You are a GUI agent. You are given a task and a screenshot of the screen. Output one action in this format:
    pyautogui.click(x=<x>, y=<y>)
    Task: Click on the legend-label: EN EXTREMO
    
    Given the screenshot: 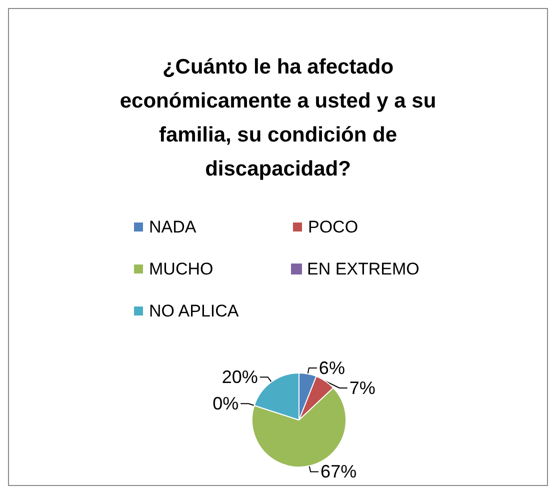 What is the action you would take?
    pyautogui.click(x=363, y=269)
    